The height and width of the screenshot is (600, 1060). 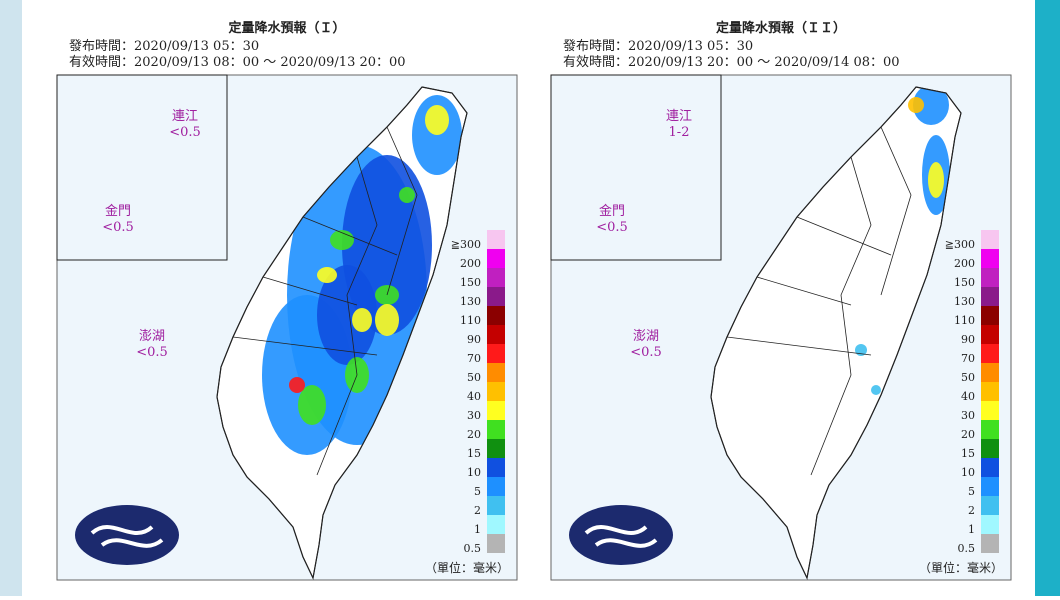 What do you see at coordinates (470, 320) in the screenshot?
I see `legend-label: 110` at bounding box center [470, 320].